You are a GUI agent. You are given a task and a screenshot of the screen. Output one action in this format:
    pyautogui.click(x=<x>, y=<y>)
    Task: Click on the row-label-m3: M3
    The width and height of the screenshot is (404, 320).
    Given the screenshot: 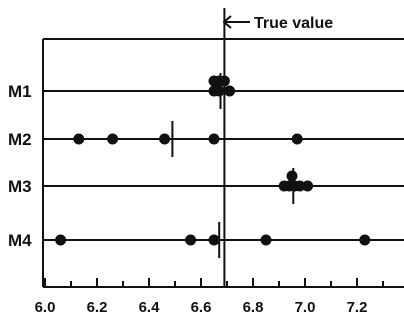 What is the action you would take?
    pyautogui.click(x=20, y=186)
    